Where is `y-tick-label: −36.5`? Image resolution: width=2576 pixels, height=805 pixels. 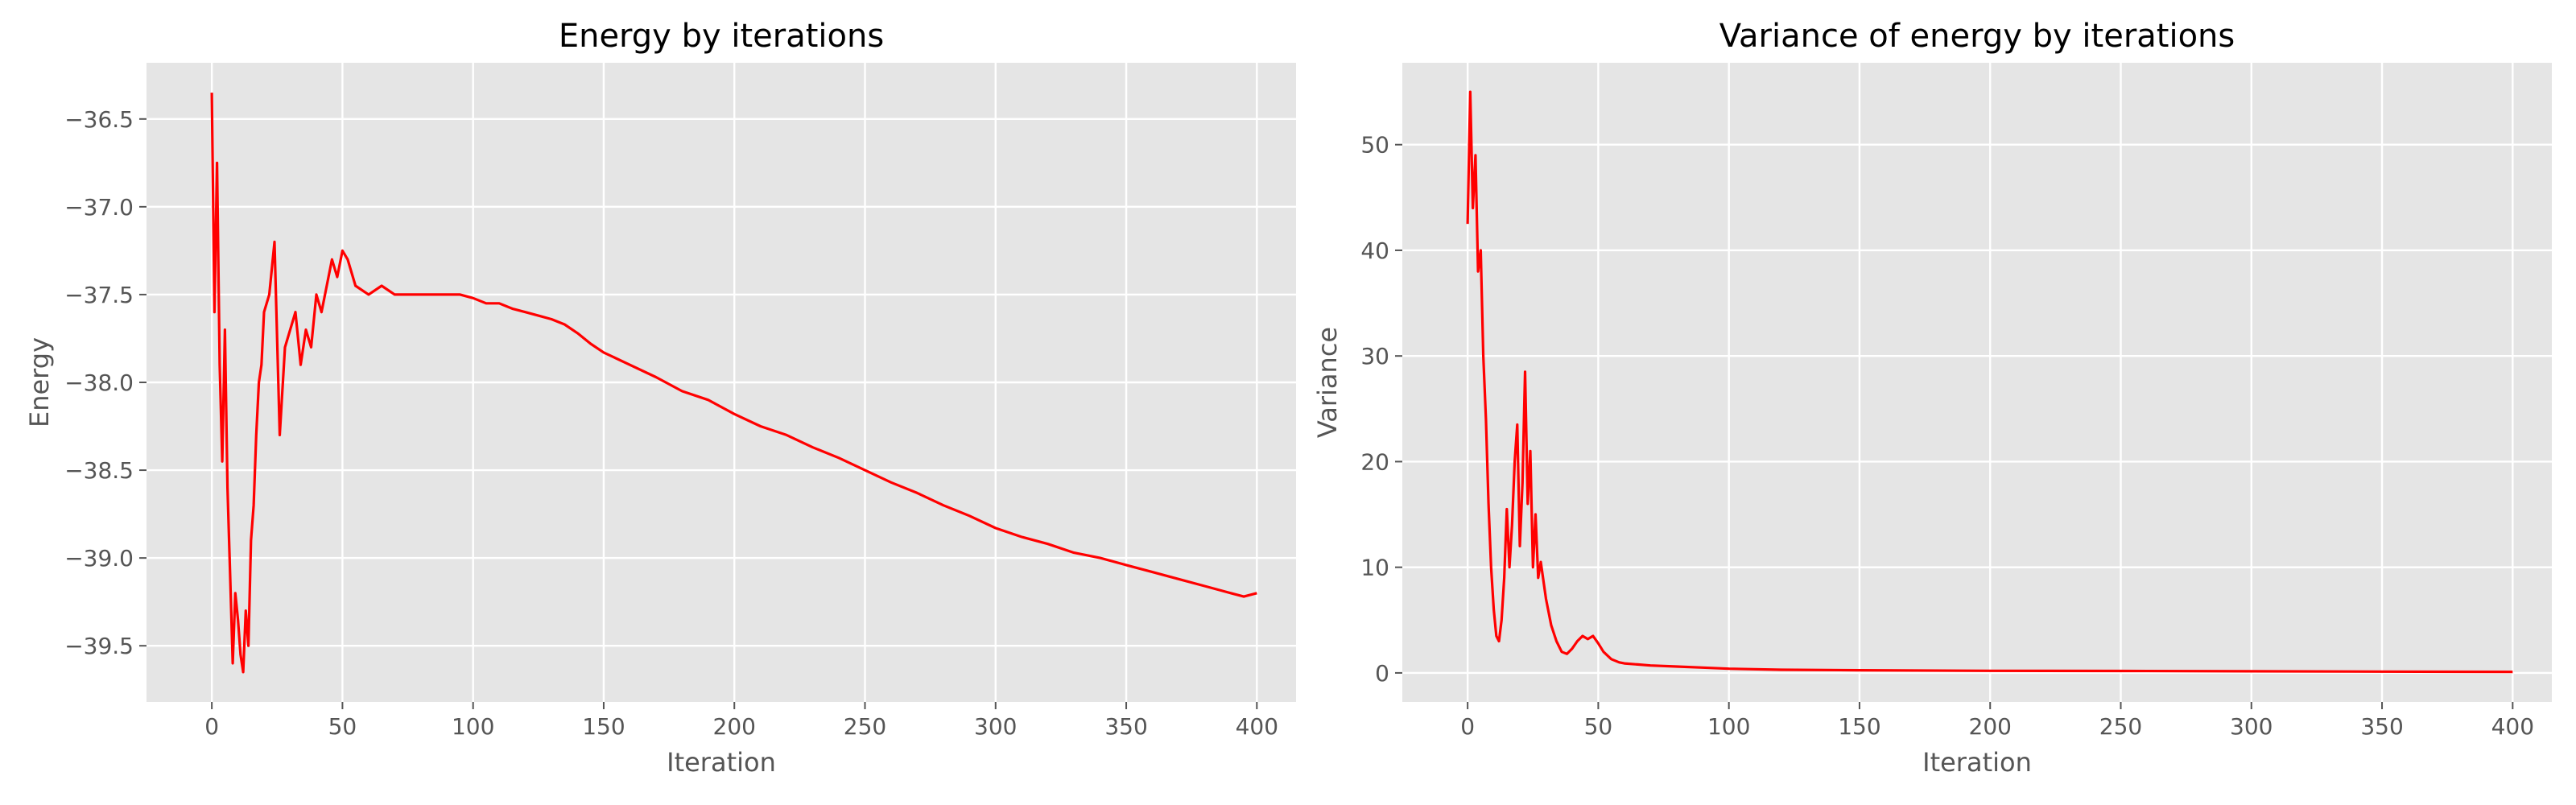
y-tick-label: −36.5 is located at coordinates (99, 119).